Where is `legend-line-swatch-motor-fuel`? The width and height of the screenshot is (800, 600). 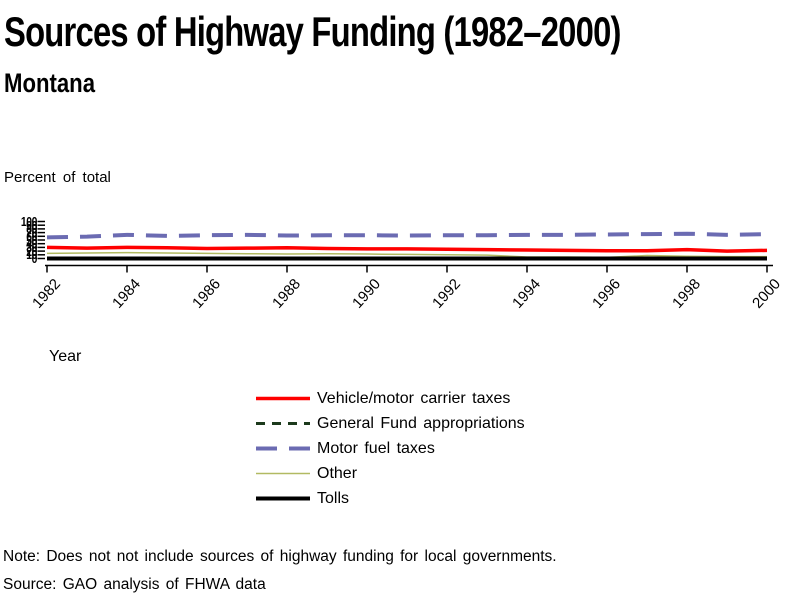 legend-line-swatch-motor-fuel is located at coordinates (283, 448).